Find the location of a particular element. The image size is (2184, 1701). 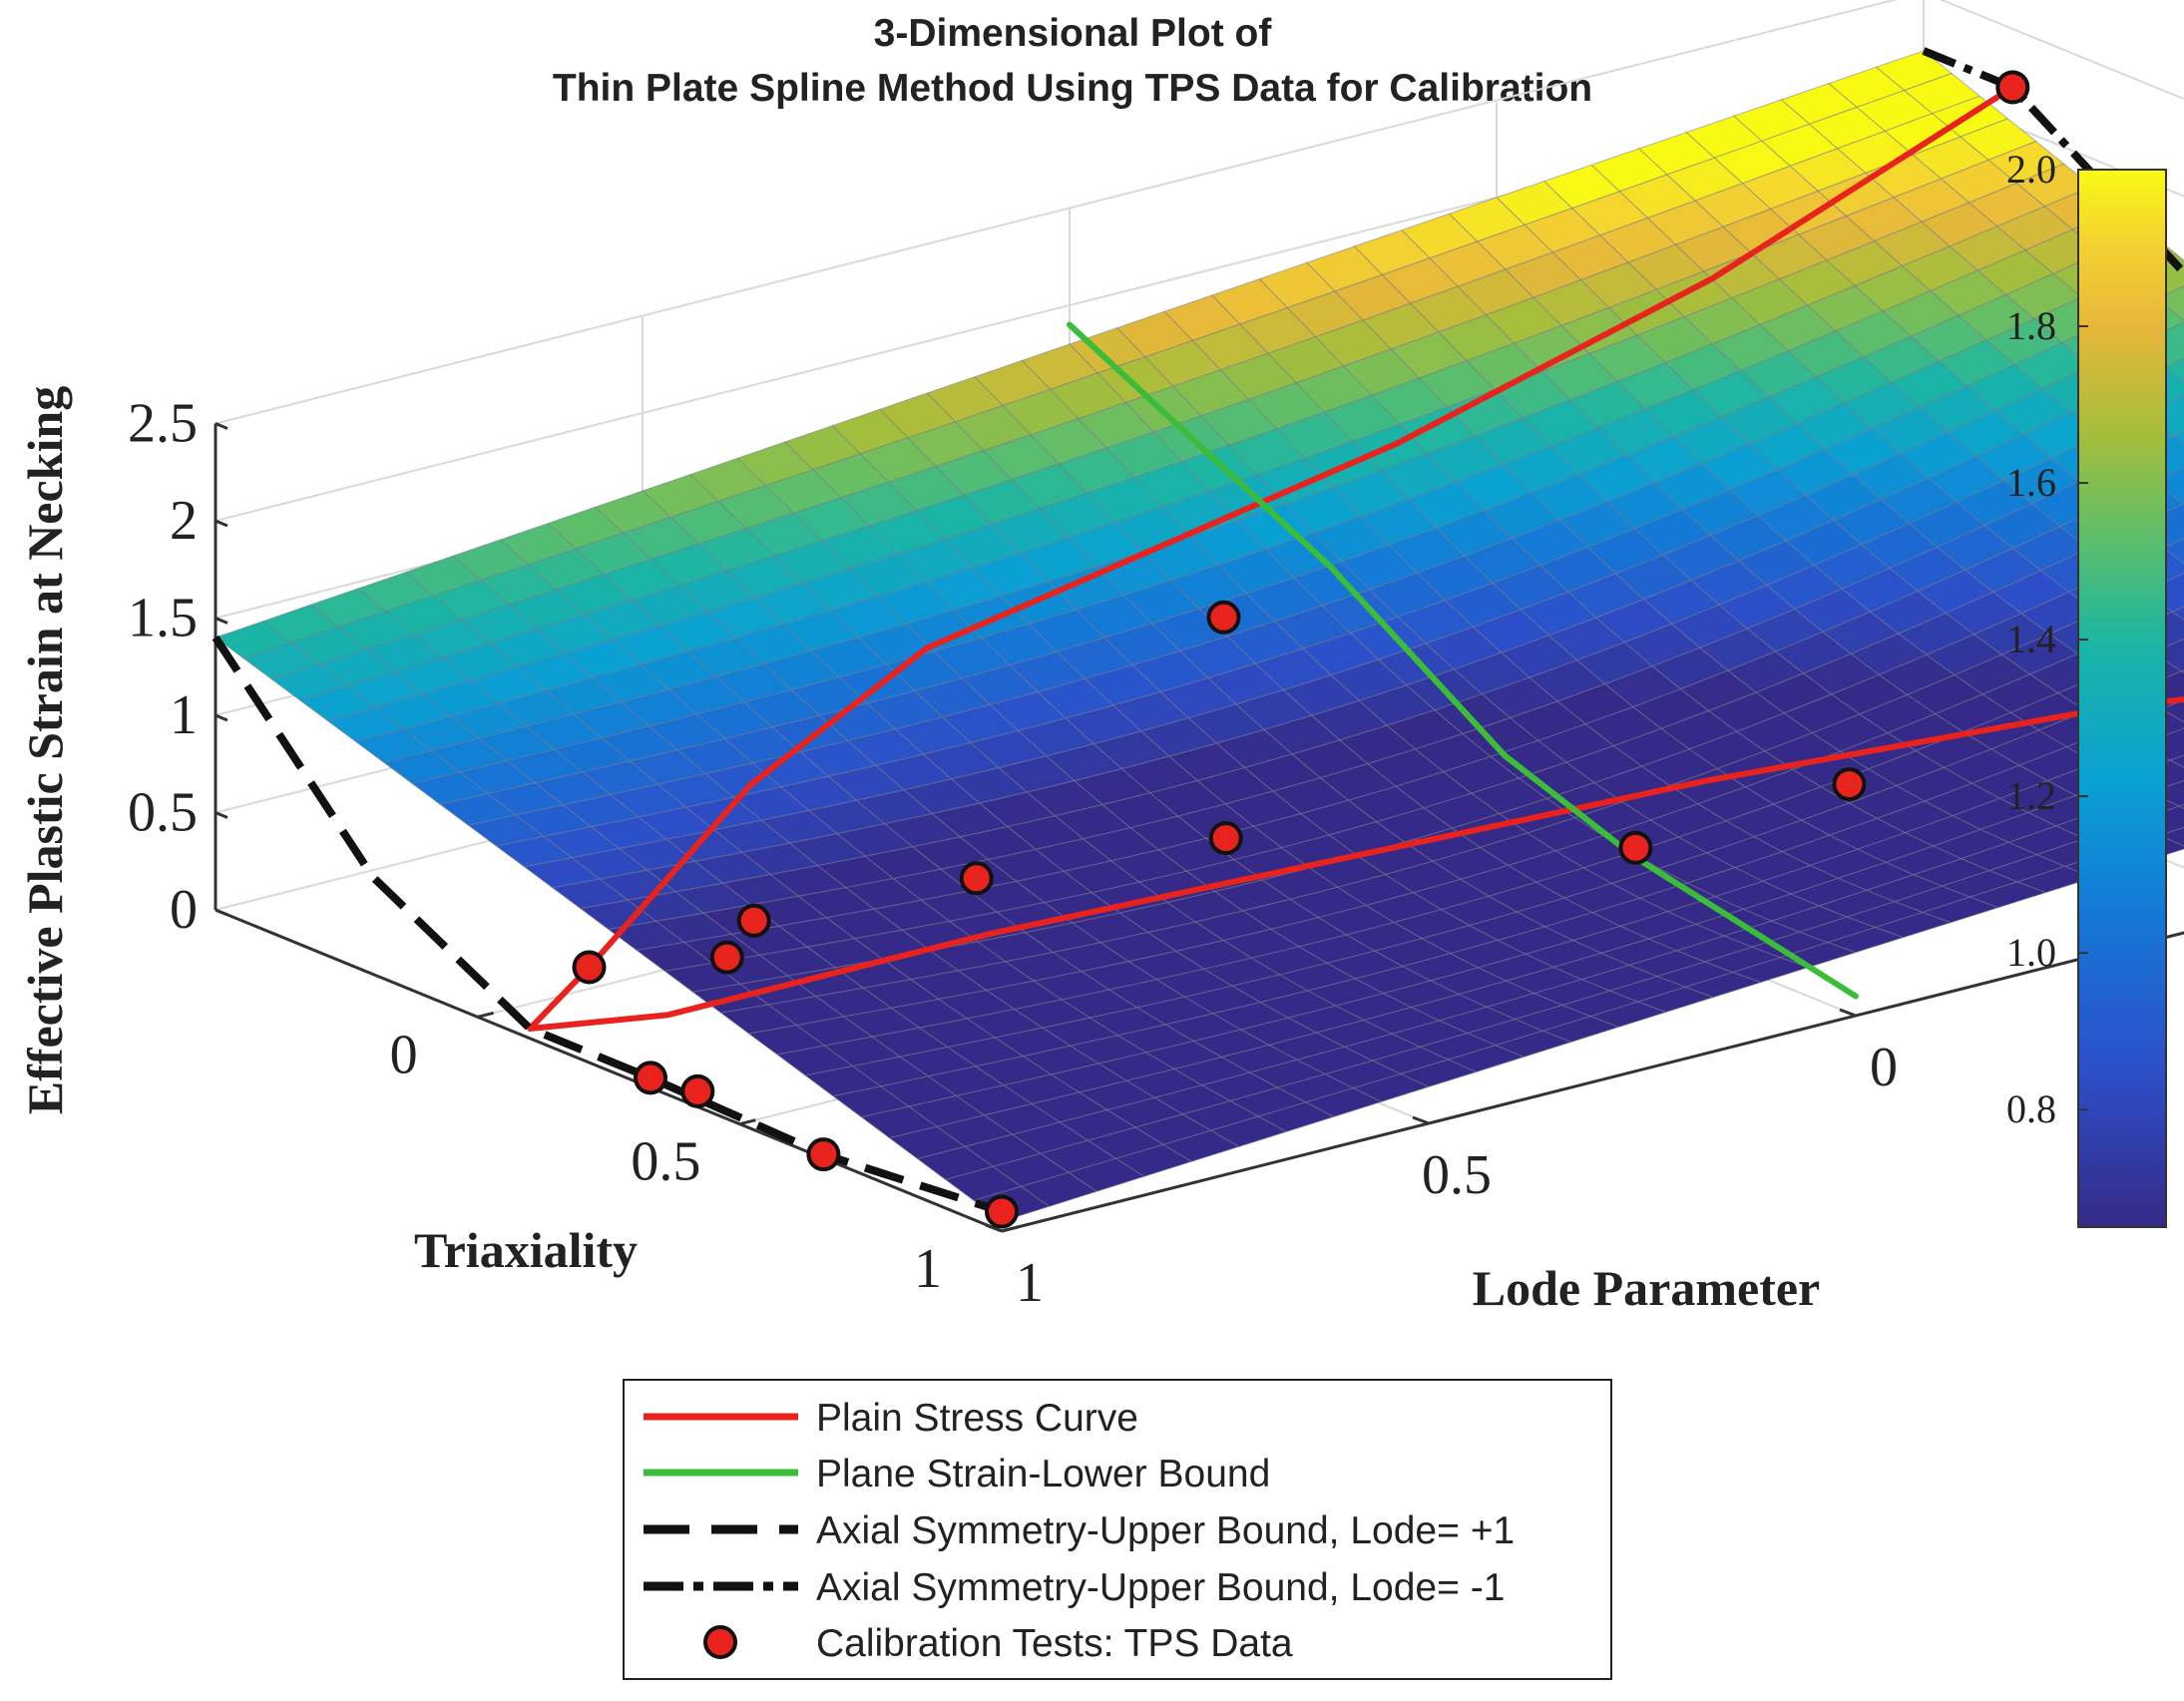

colorbar-tick-label: 2.0 is located at coordinates (2031, 169).